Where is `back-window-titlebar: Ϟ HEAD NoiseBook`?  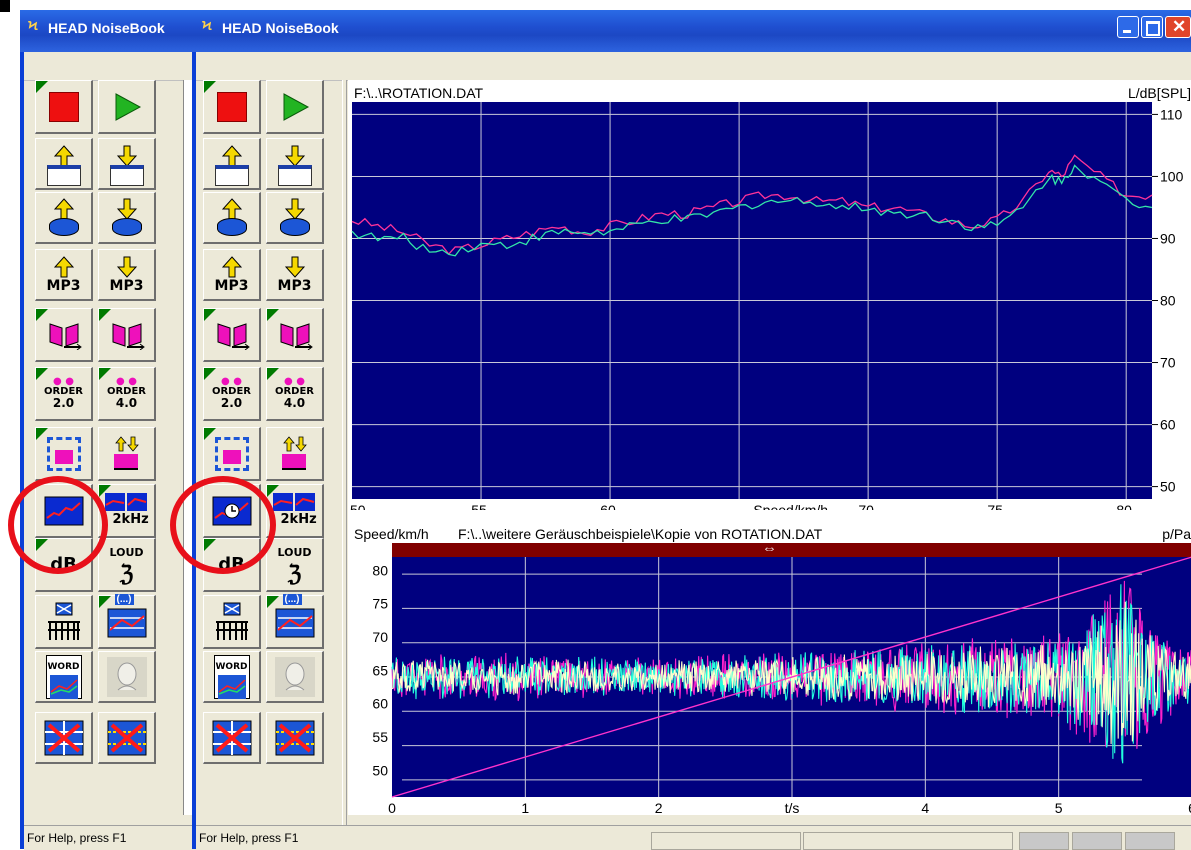 back-window-titlebar: Ϟ HEAD NoiseBook is located at coordinates (115, 31).